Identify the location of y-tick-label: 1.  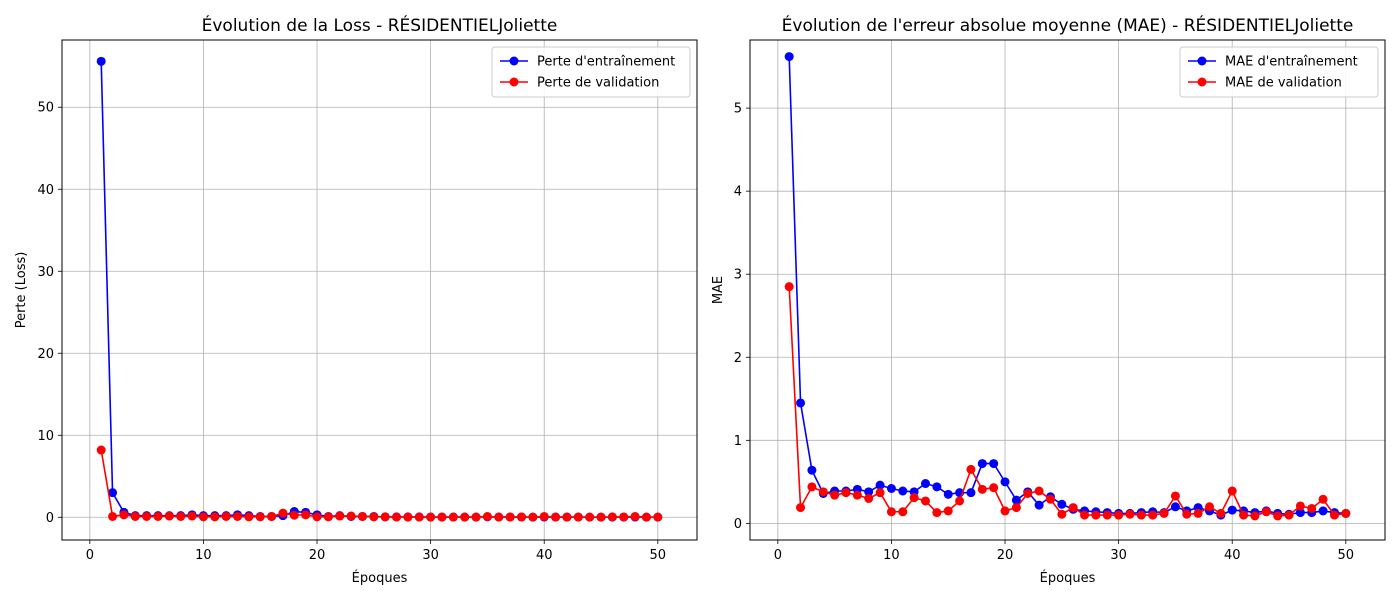
(738, 441).